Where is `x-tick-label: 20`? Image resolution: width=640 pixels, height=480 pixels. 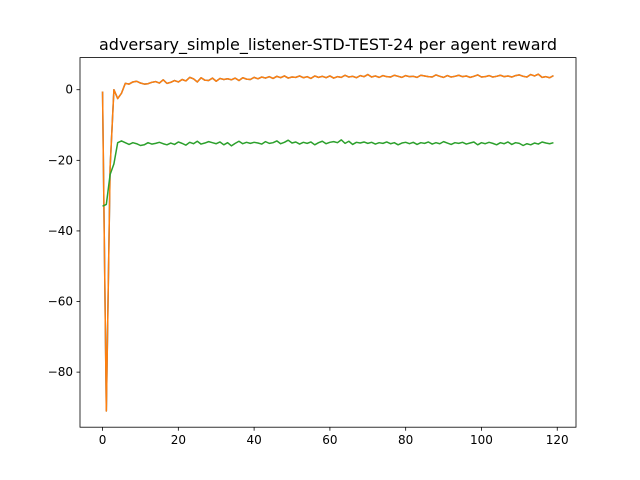 x-tick-label: 20 is located at coordinates (178, 440).